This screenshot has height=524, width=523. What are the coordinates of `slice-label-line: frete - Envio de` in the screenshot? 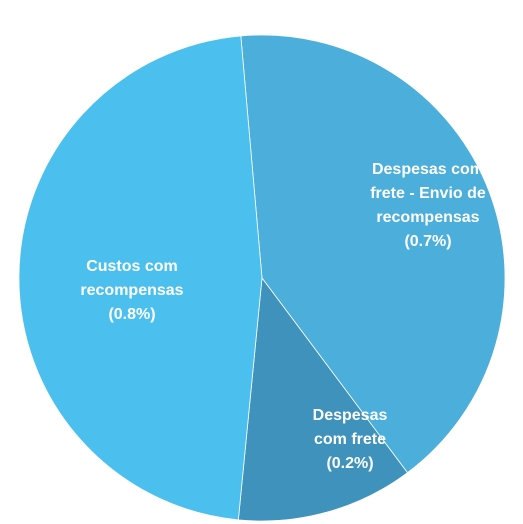 It's located at (428, 193).